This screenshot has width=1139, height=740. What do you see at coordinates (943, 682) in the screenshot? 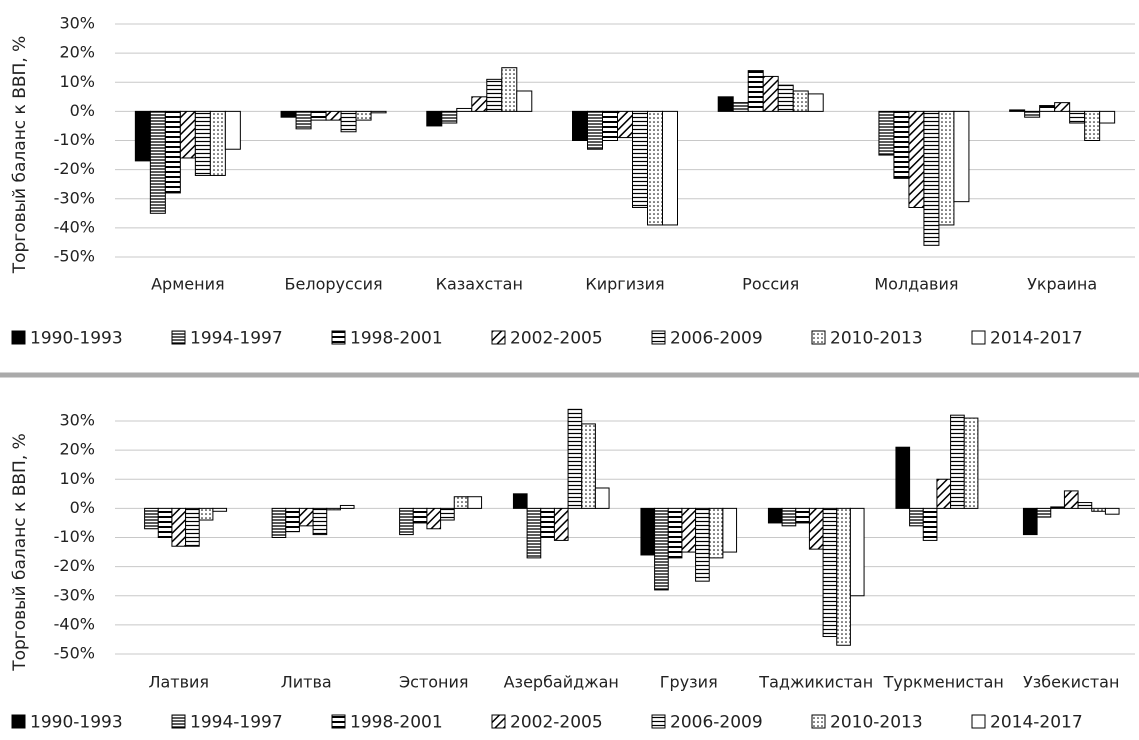
I see `x-tick-label: Туркменистан` at bounding box center [943, 682].